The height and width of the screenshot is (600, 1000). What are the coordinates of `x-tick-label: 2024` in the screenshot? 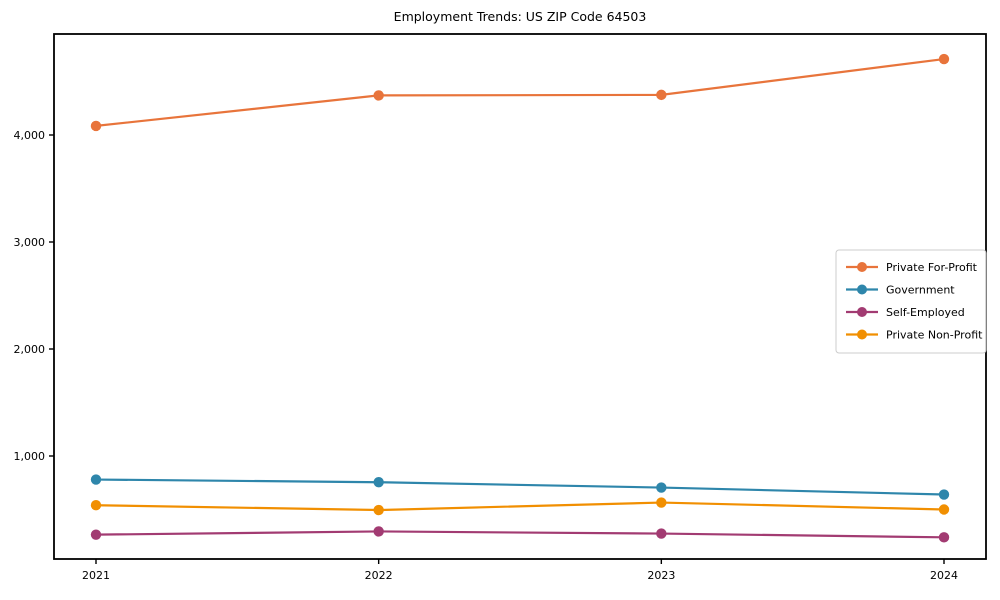 It's located at (944, 575).